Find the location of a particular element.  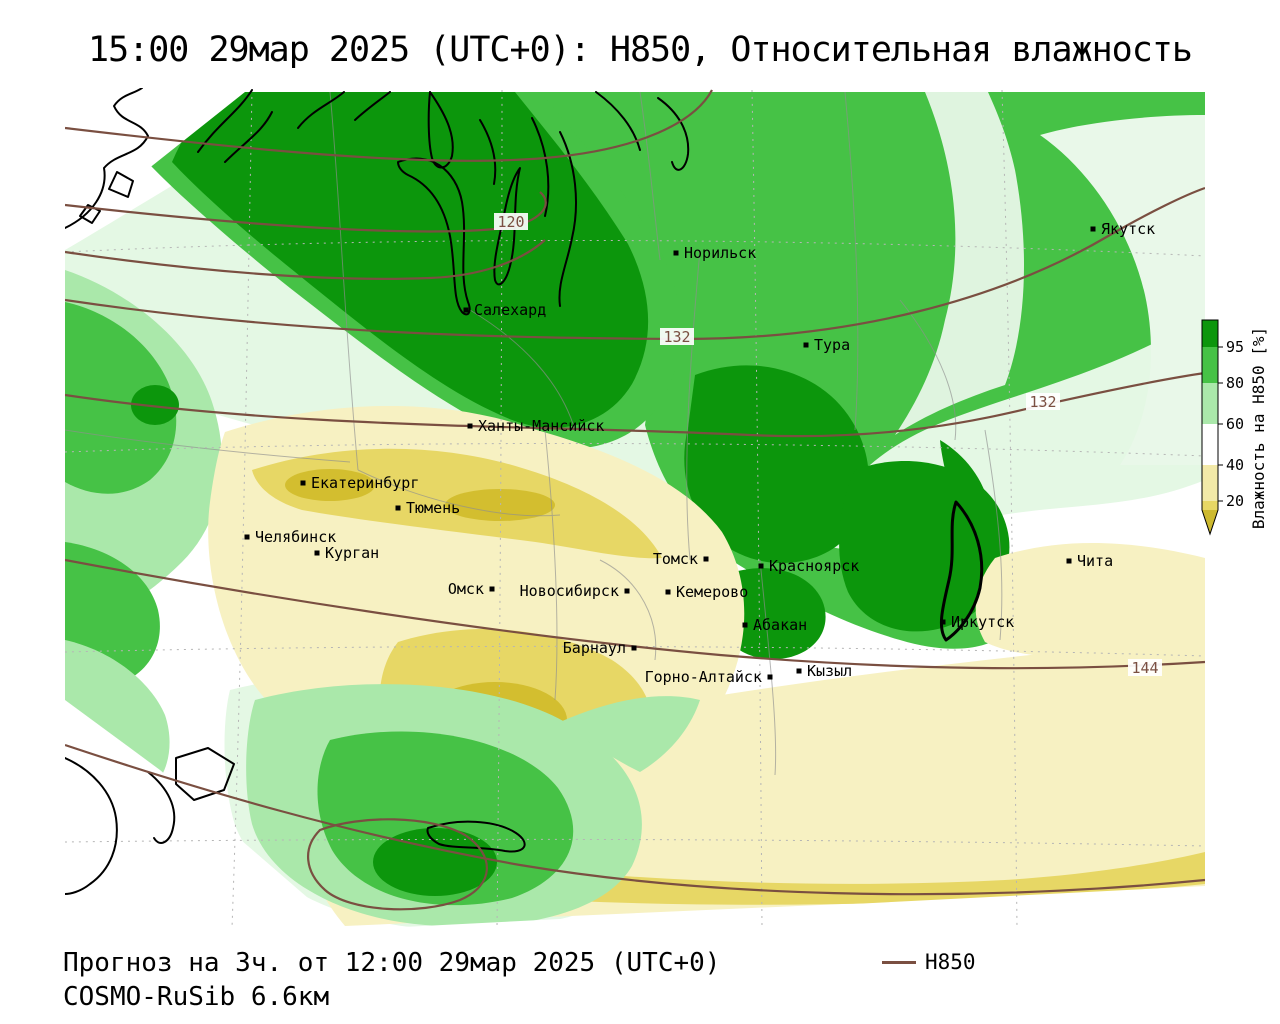

contour-label: 144 is located at coordinates (1144, 668).